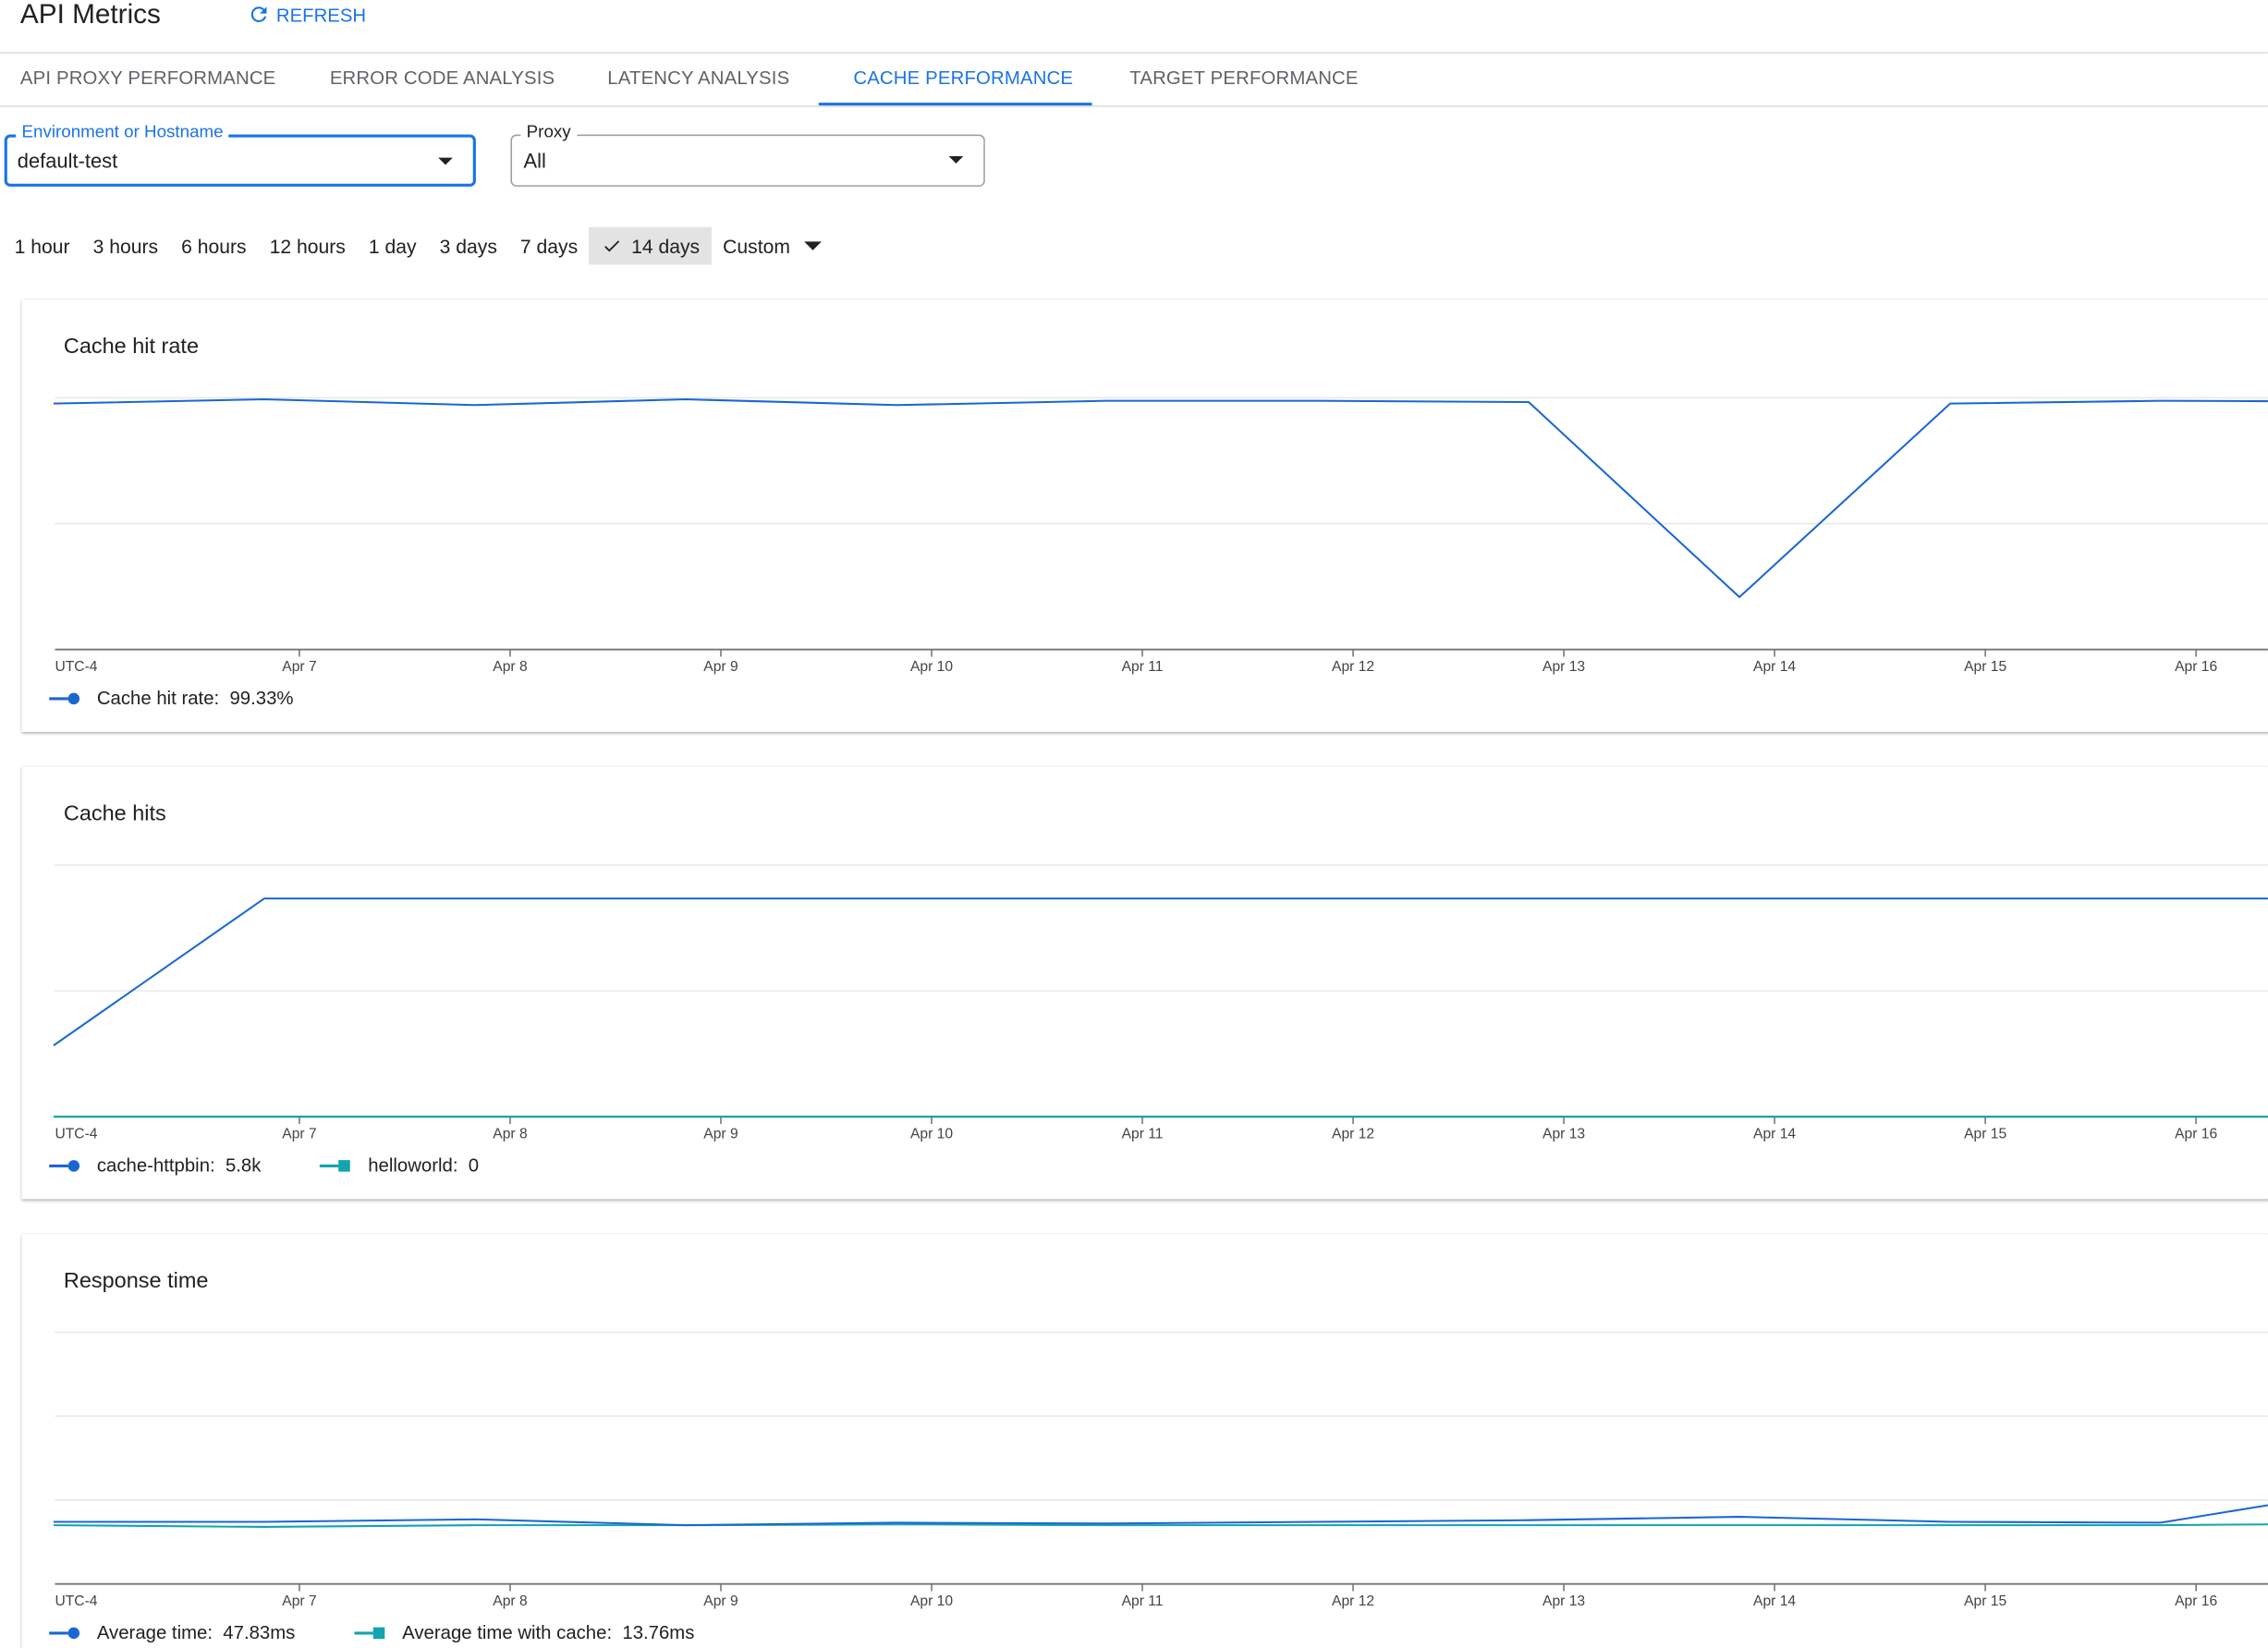 The width and height of the screenshot is (2268, 1648). I want to click on legend-label: Cache hit rate: 99.33%, so click(195, 697).